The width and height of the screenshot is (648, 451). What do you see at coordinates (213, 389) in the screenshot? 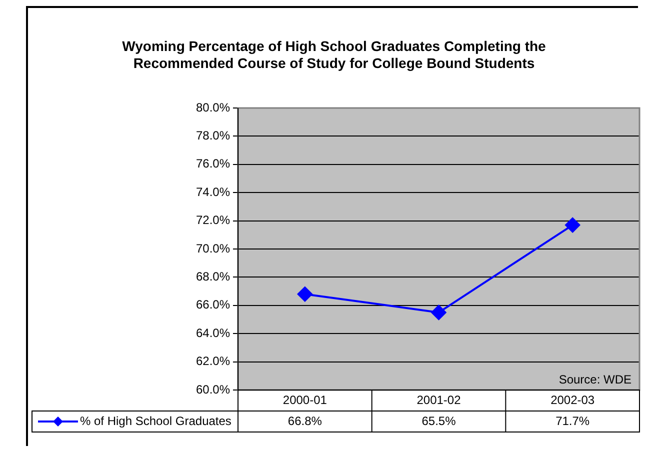
I see `y-tick-label: 60.0%` at bounding box center [213, 389].